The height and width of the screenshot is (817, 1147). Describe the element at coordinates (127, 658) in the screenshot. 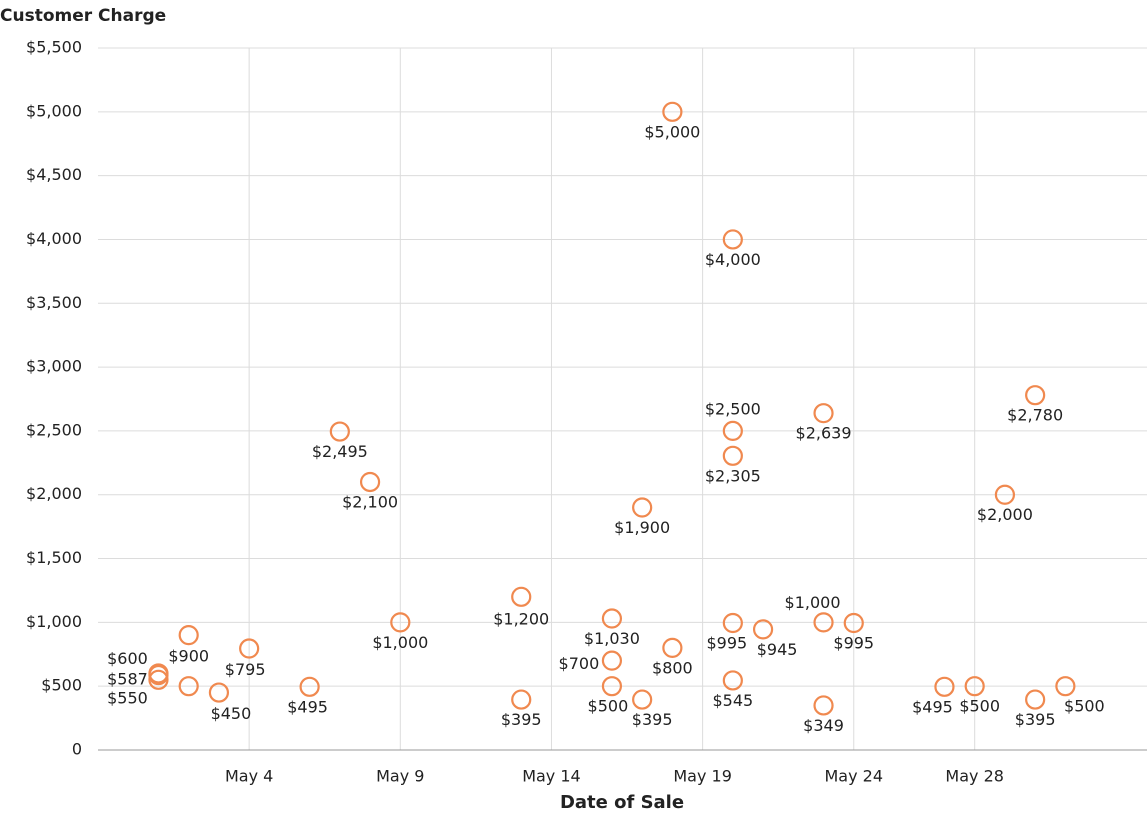

I see `data-label: $600` at that location.